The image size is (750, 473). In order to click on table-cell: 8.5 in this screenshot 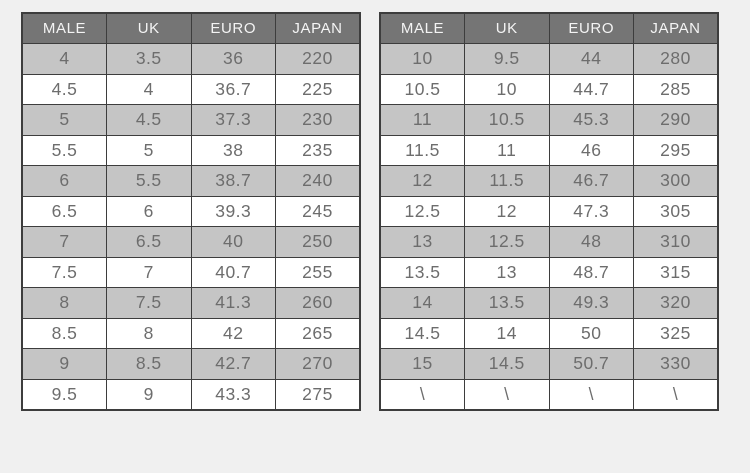, I will do `click(64, 333)`.